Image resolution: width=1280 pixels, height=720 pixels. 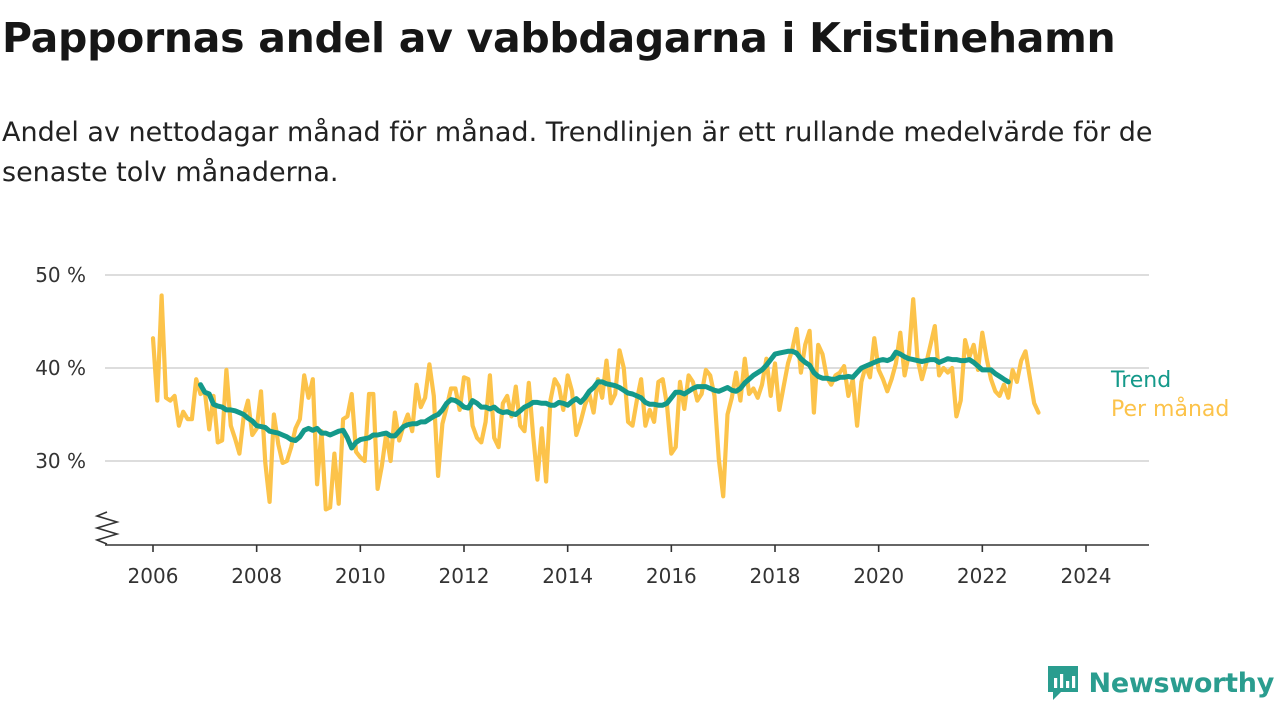 I want to click on series-label-trend: Trend, so click(x=1140, y=380).